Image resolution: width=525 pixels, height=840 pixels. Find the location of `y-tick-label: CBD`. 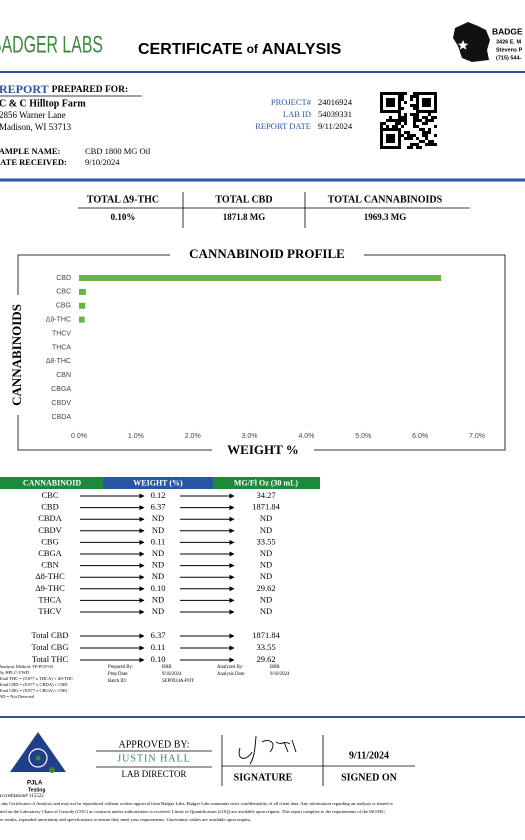

y-tick-label: CBD is located at coordinates (63, 278).